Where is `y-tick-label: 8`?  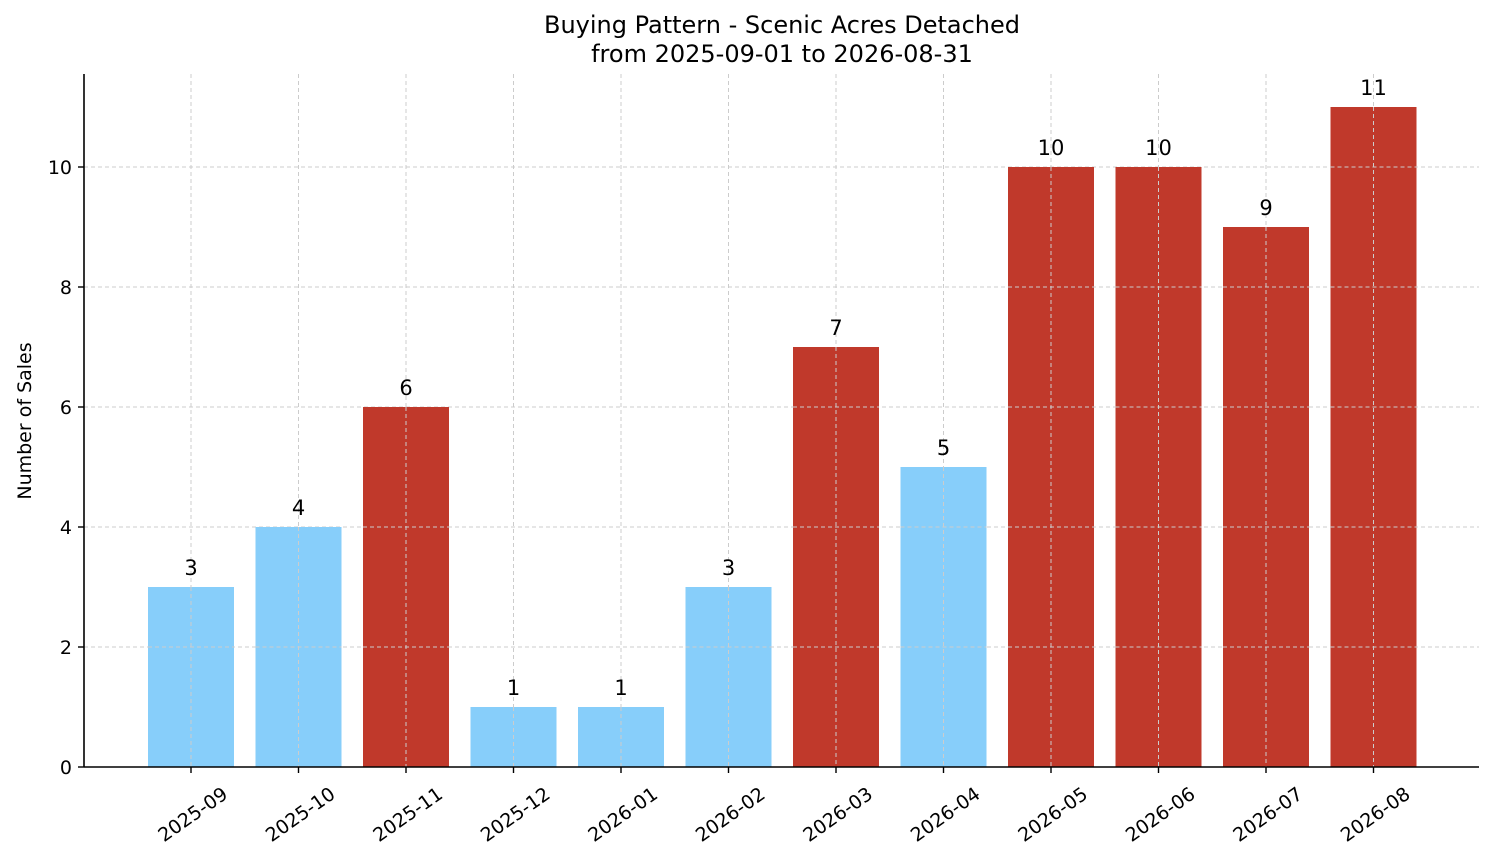
y-tick-label: 8 is located at coordinates (66, 288).